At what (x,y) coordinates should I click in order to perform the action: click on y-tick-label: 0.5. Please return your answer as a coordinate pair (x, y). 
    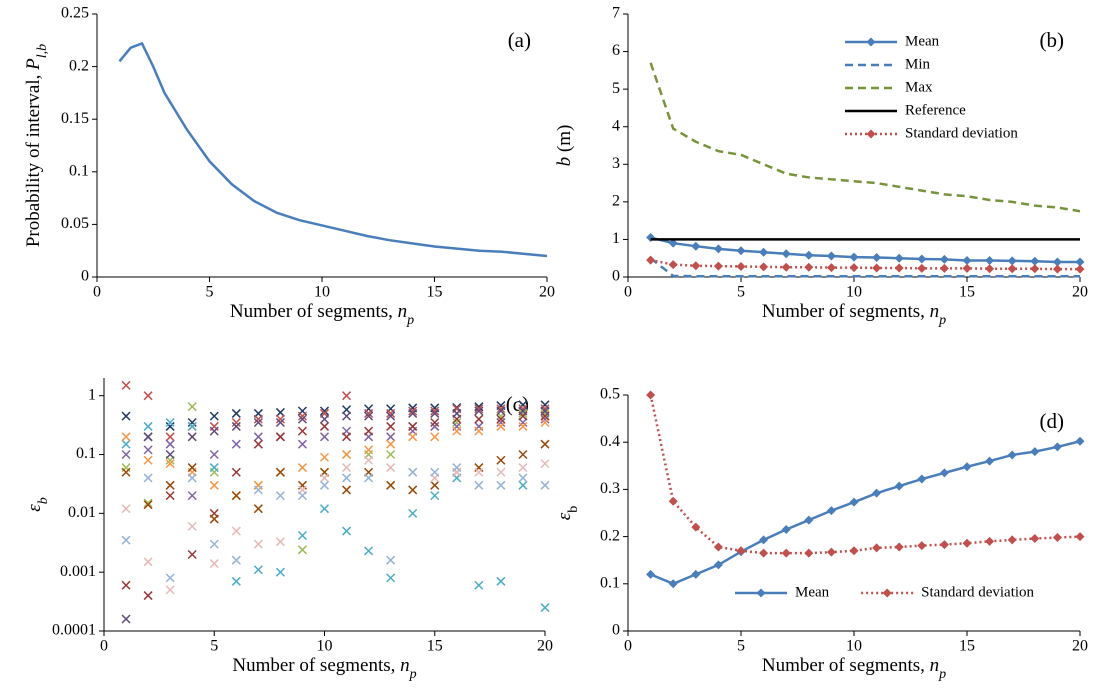
    Looking at the image, I should click on (610, 394).